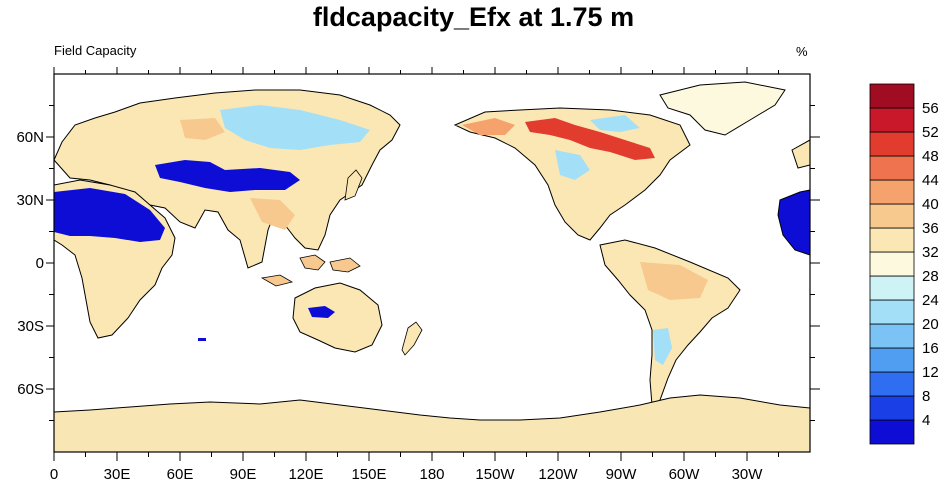  I want to click on region-australia-dry, so click(321, 312).